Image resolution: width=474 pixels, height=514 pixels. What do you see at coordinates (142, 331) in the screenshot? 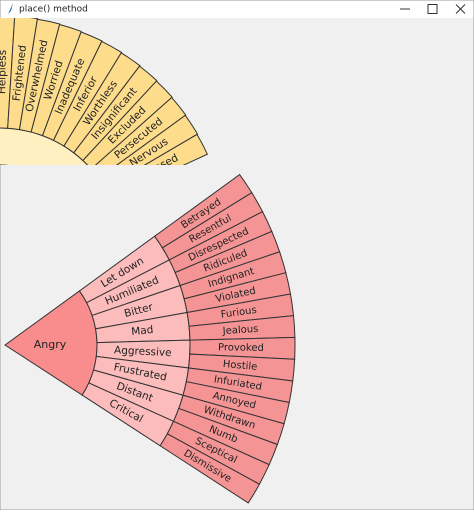
I see `middle-label: Mad` at bounding box center [142, 331].